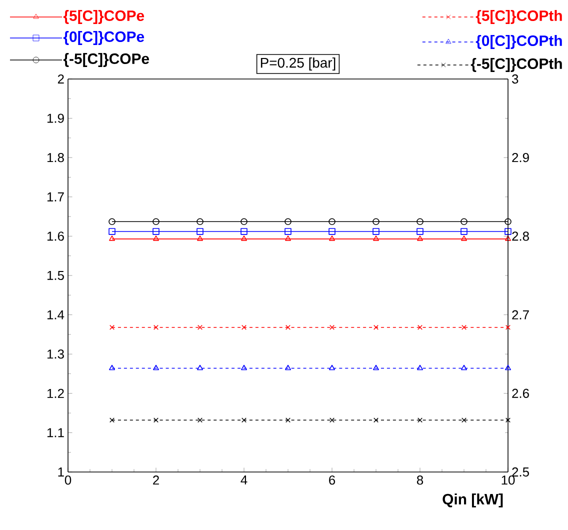  What do you see at coordinates (519, 17) in the screenshot?
I see `legend-label: {5[C]}COPth` at bounding box center [519, 17].